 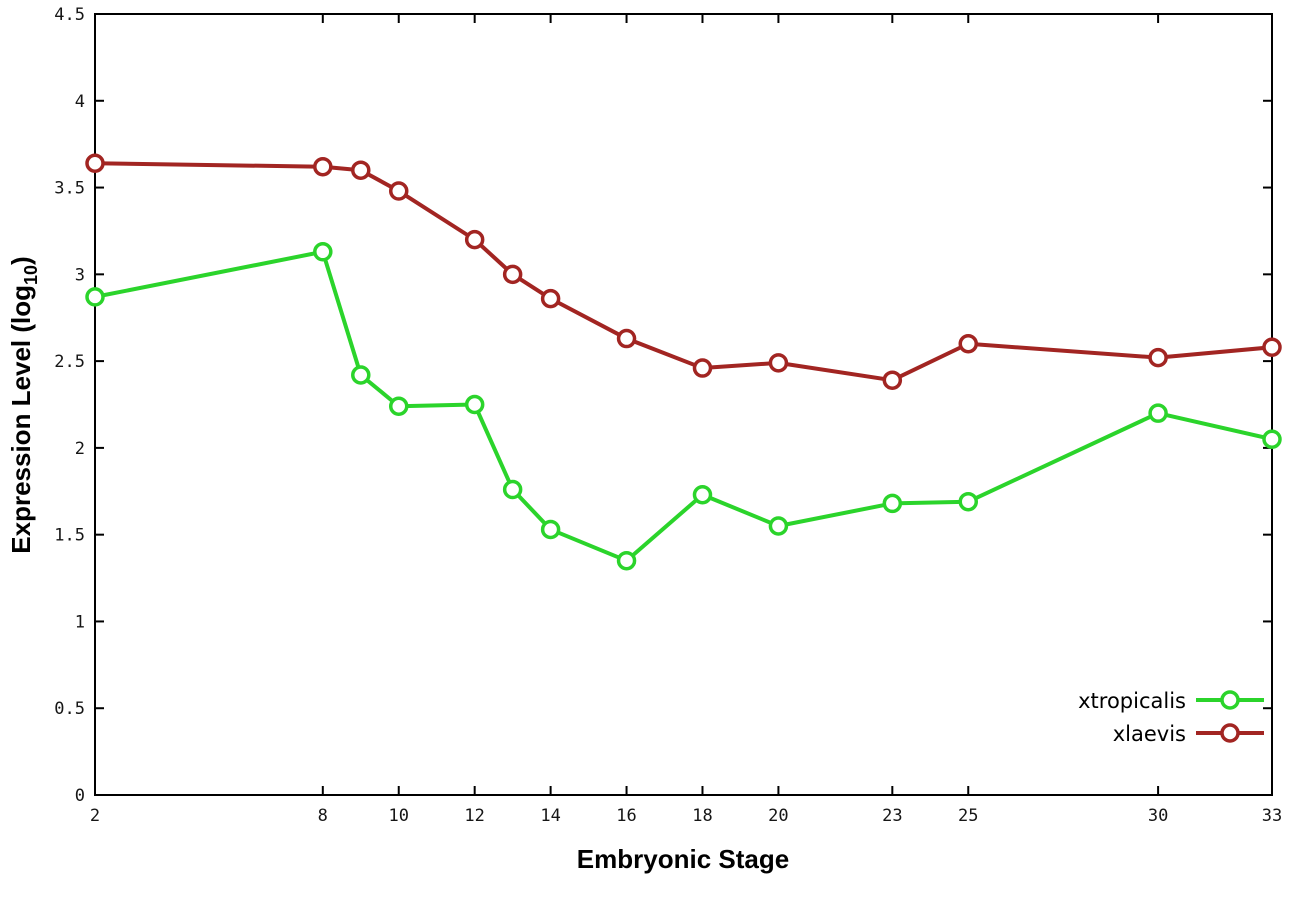 What do you see at coordinates (550, 816) in the screenshot?
I see `x-tick-label: 14` at bounding box center [550, 816].